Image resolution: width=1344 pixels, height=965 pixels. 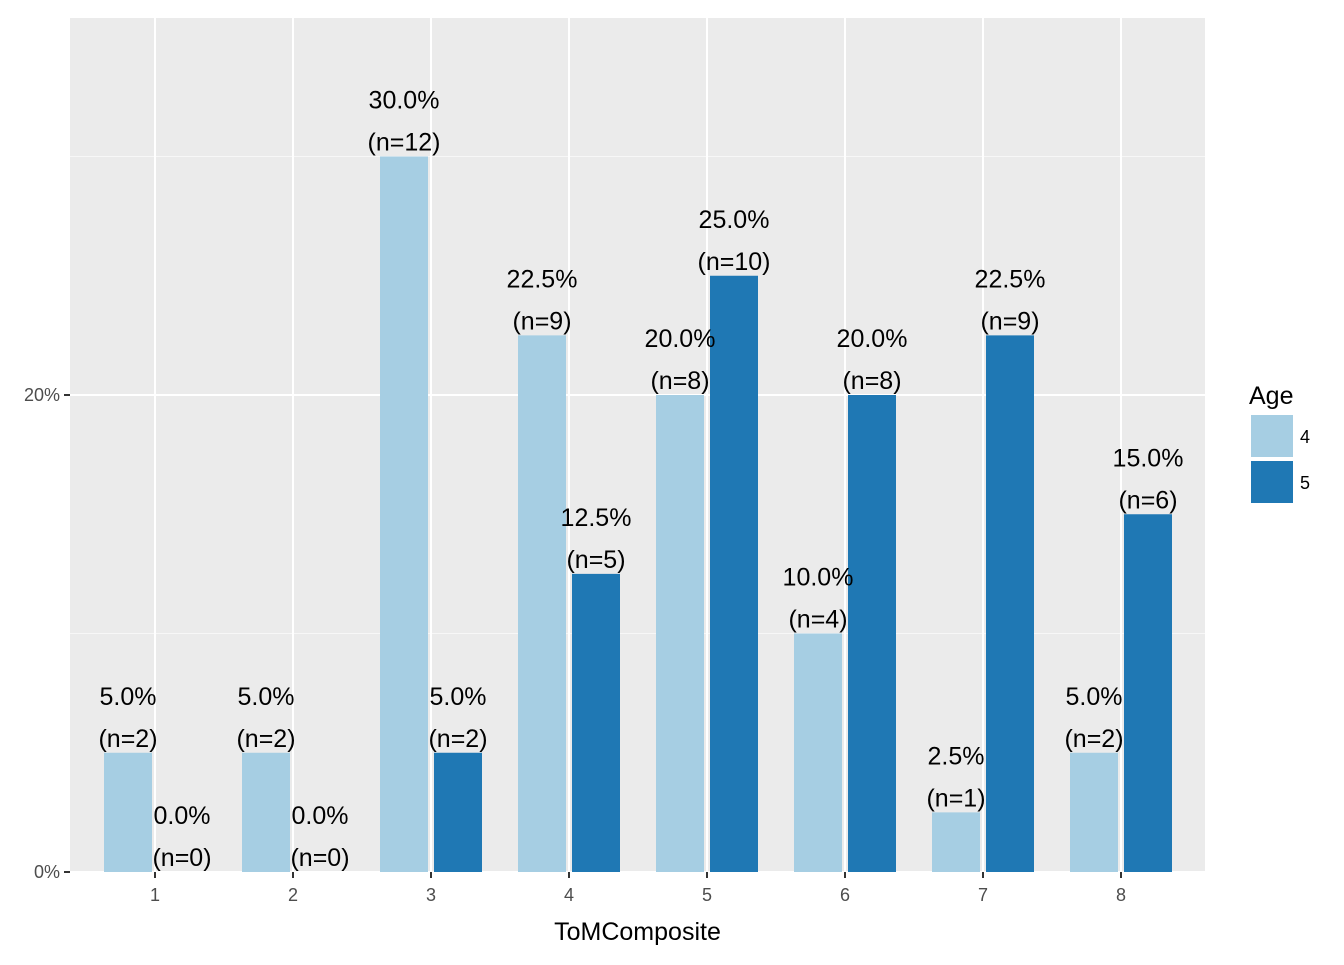 I want to click on bar-label-count: (n=10), so click(x=734, y=262).